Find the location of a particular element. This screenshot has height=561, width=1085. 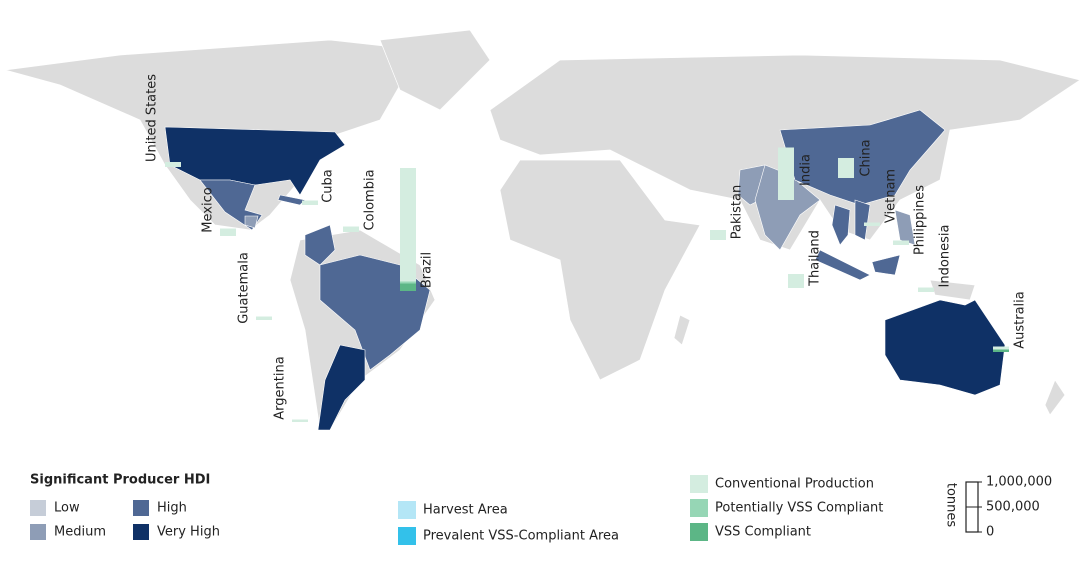

country-label: United States is located at coordinates (152, 118).